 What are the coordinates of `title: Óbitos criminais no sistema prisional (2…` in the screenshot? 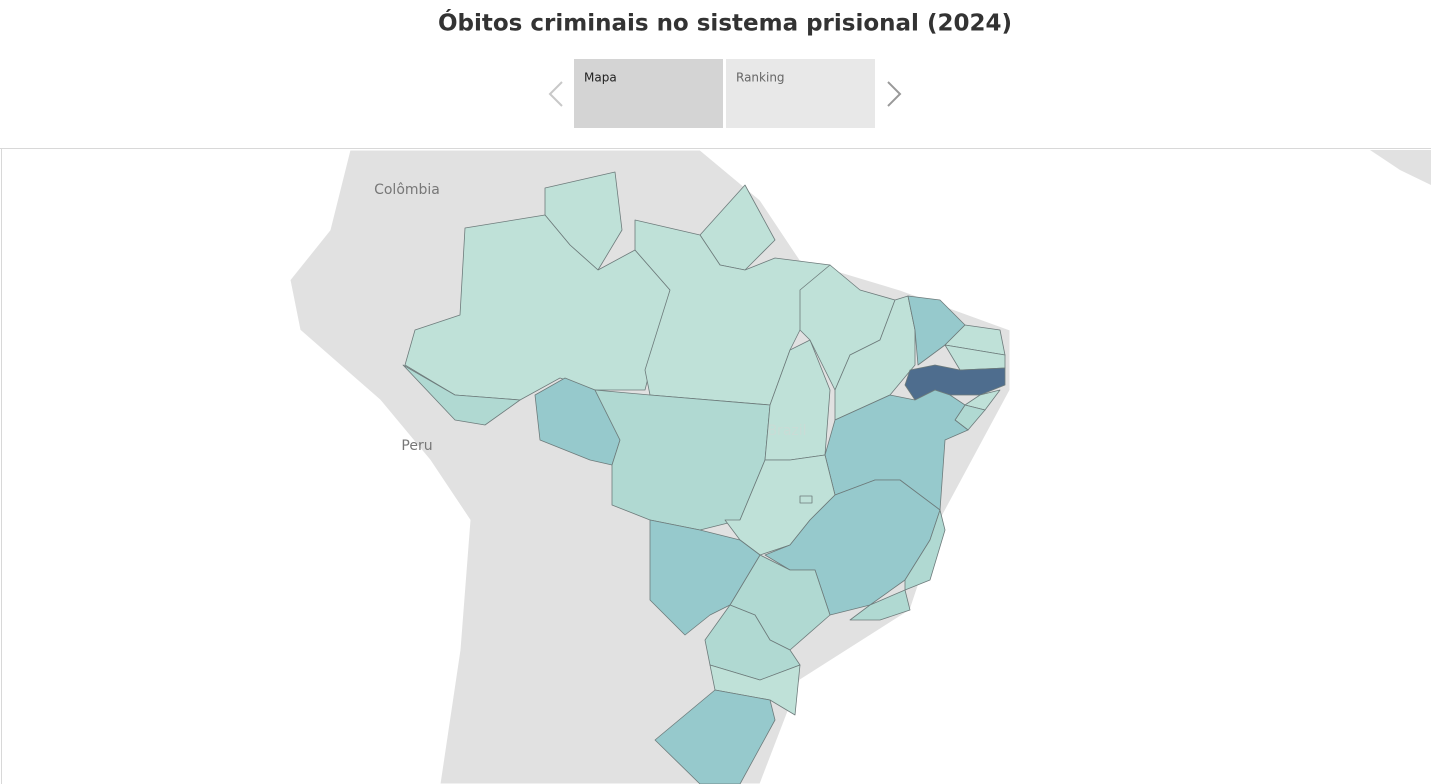 It's located at (725, 23).